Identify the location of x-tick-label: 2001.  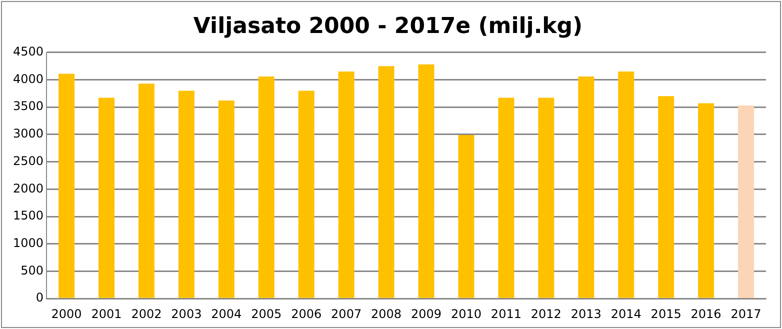
(106, 313).